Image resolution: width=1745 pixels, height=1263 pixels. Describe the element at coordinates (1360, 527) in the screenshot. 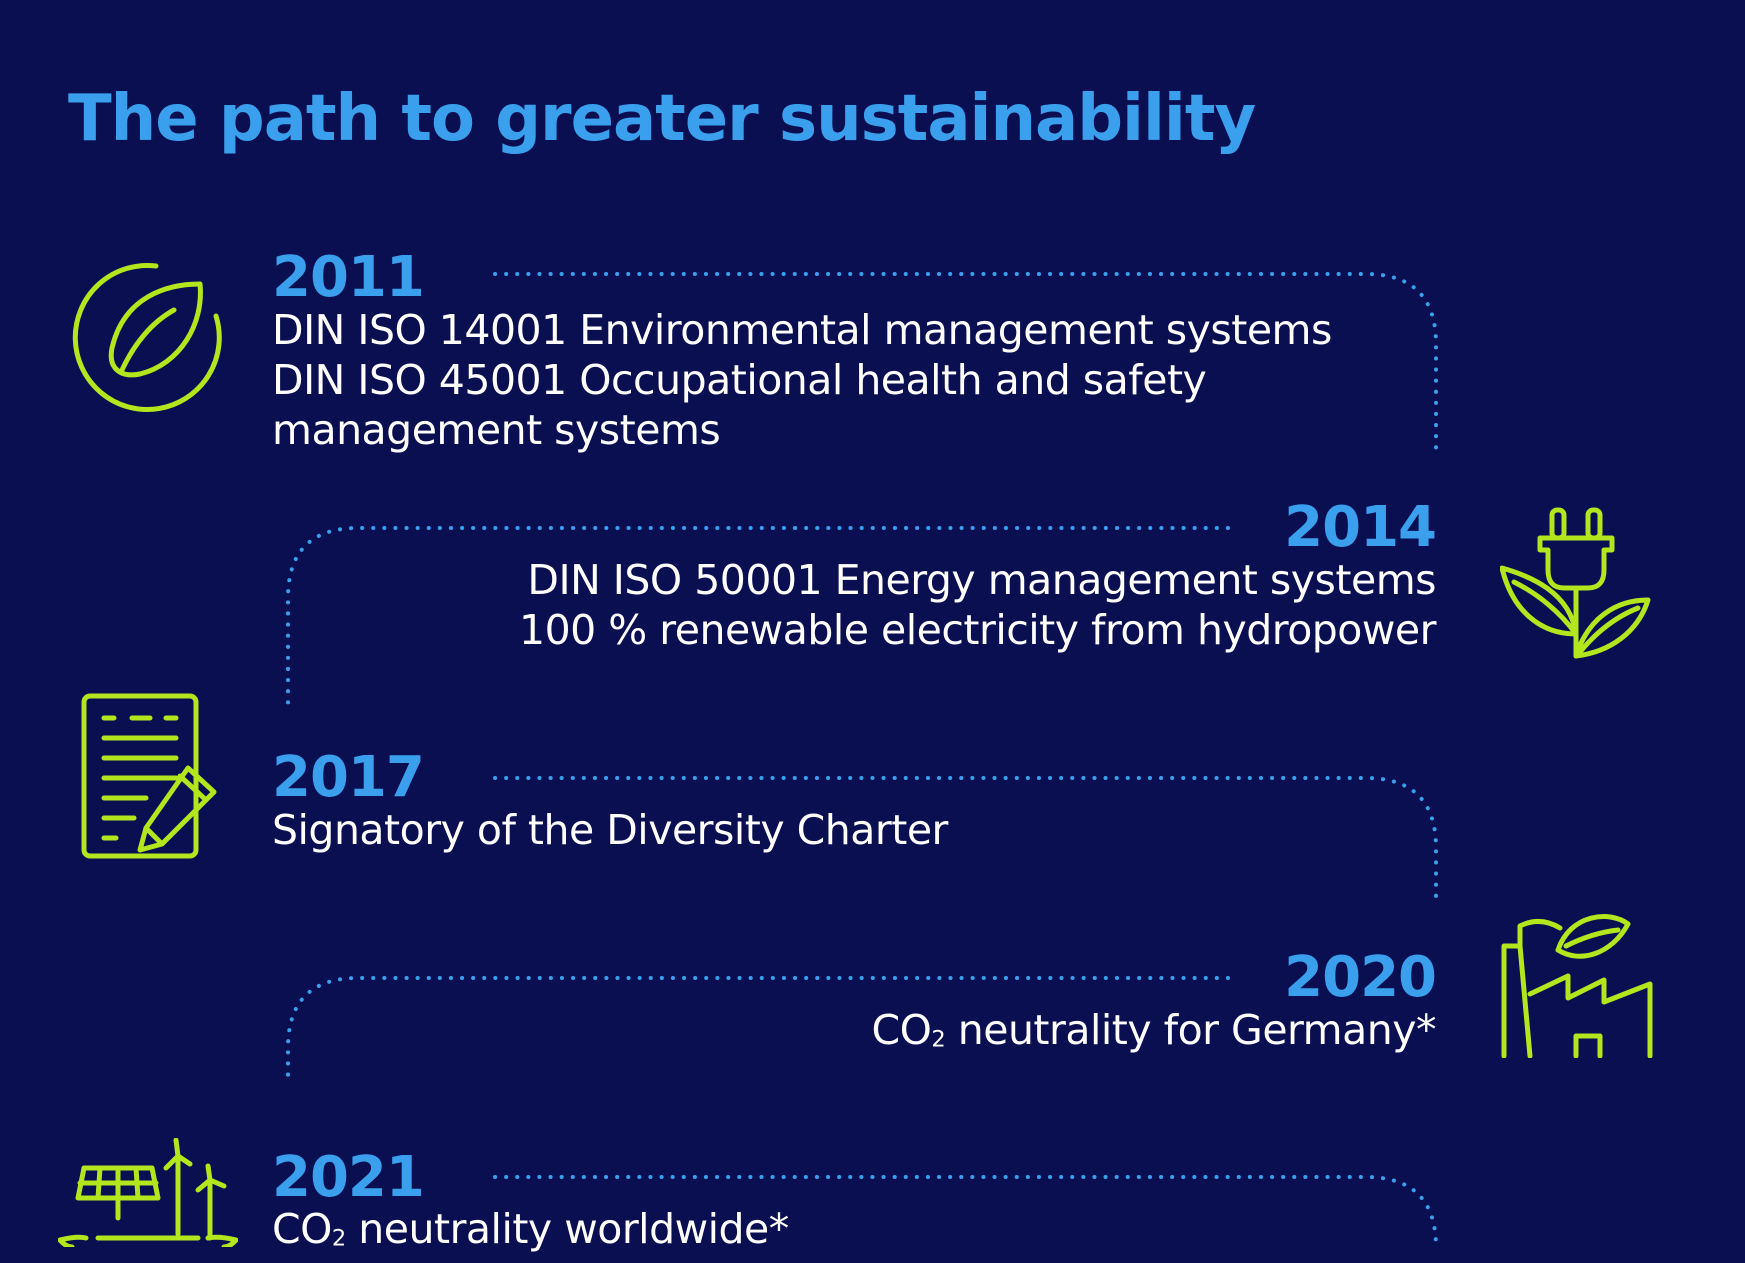

I see `year-2014: 2014` at that location.